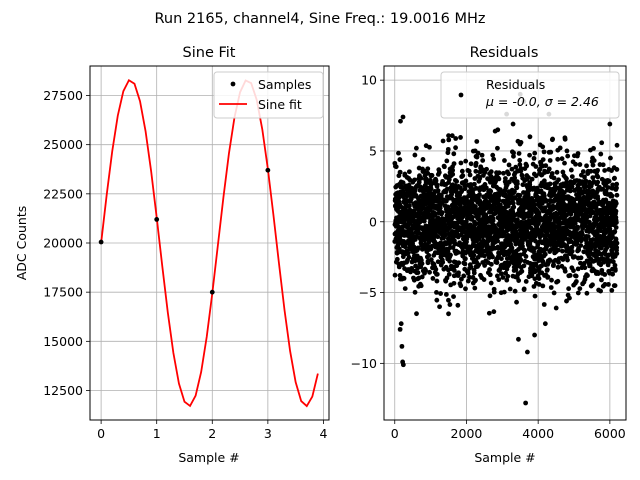 This screenshot has width=640, height=480. I want to click on residuals-ytick-label: 10, so click(369, 80).